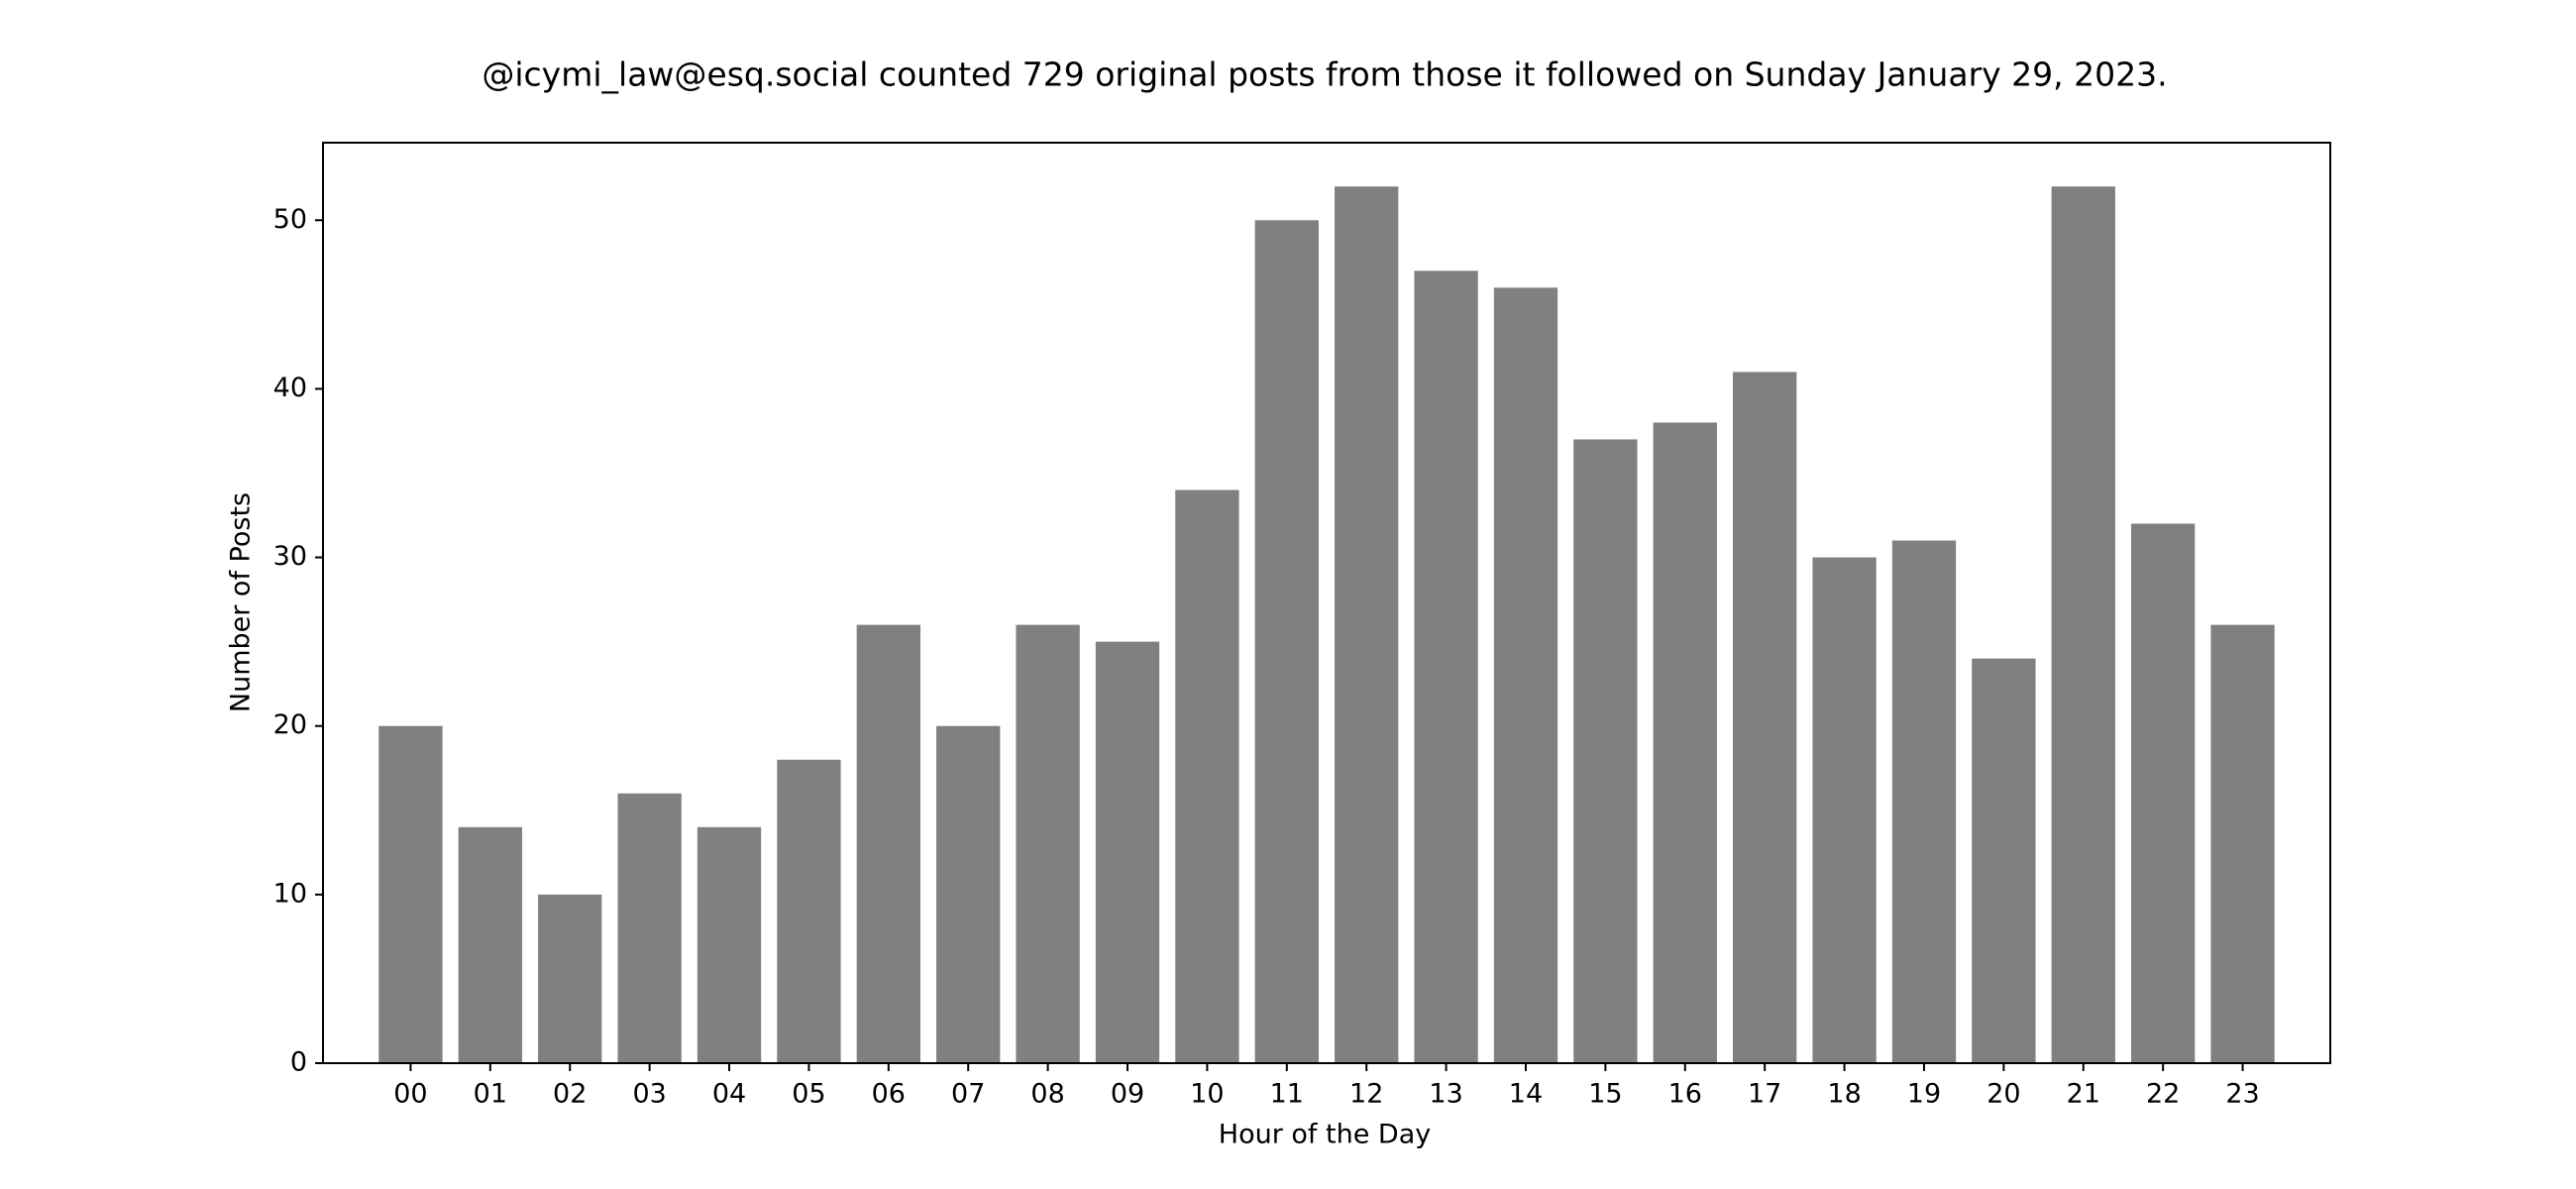 This screenshot has height=1189, width=2576. What do you see at coordinates (1605, 1094) in the screenshot?
I see `x-tick-label: 15` at bounding box center [1605, 1094].